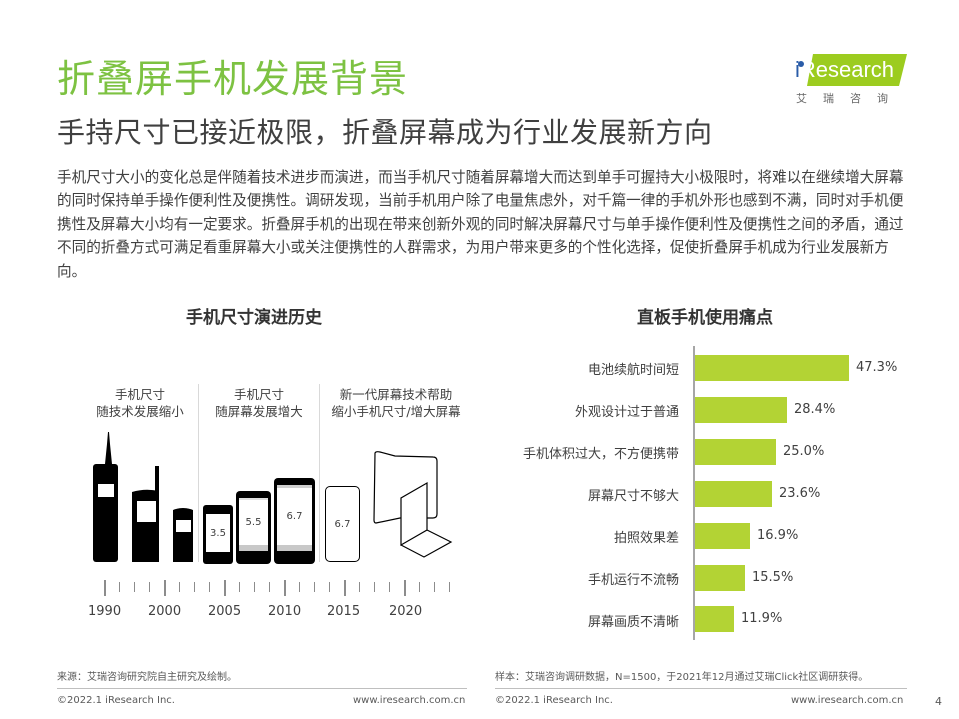  I want to click on phase-label-1: 手机尺寸 随技术发展缩小, so click(140, 403).